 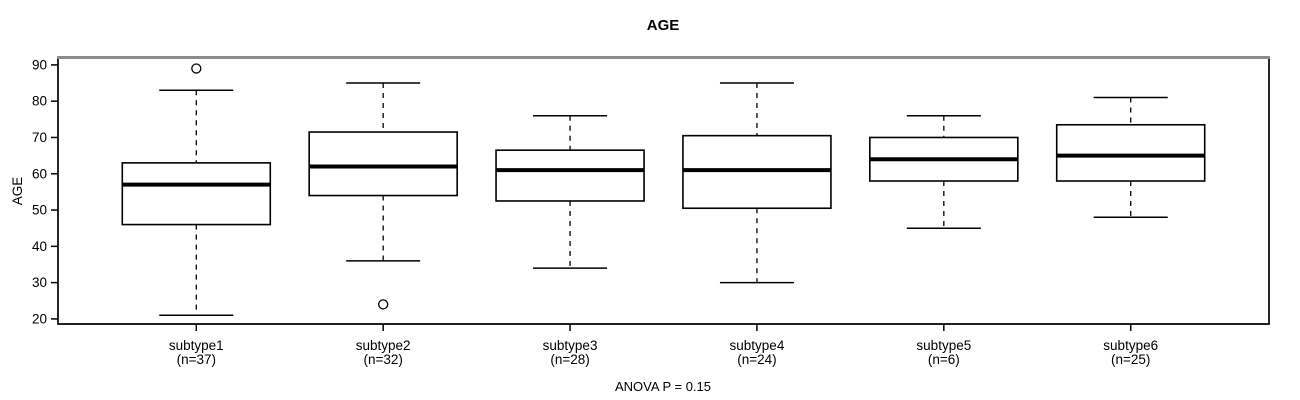 What do you see at coordinates (1130, 345) in the screenshot?
I see `group-label-subtype6: subtype6` at bounding box center [1130, 345].